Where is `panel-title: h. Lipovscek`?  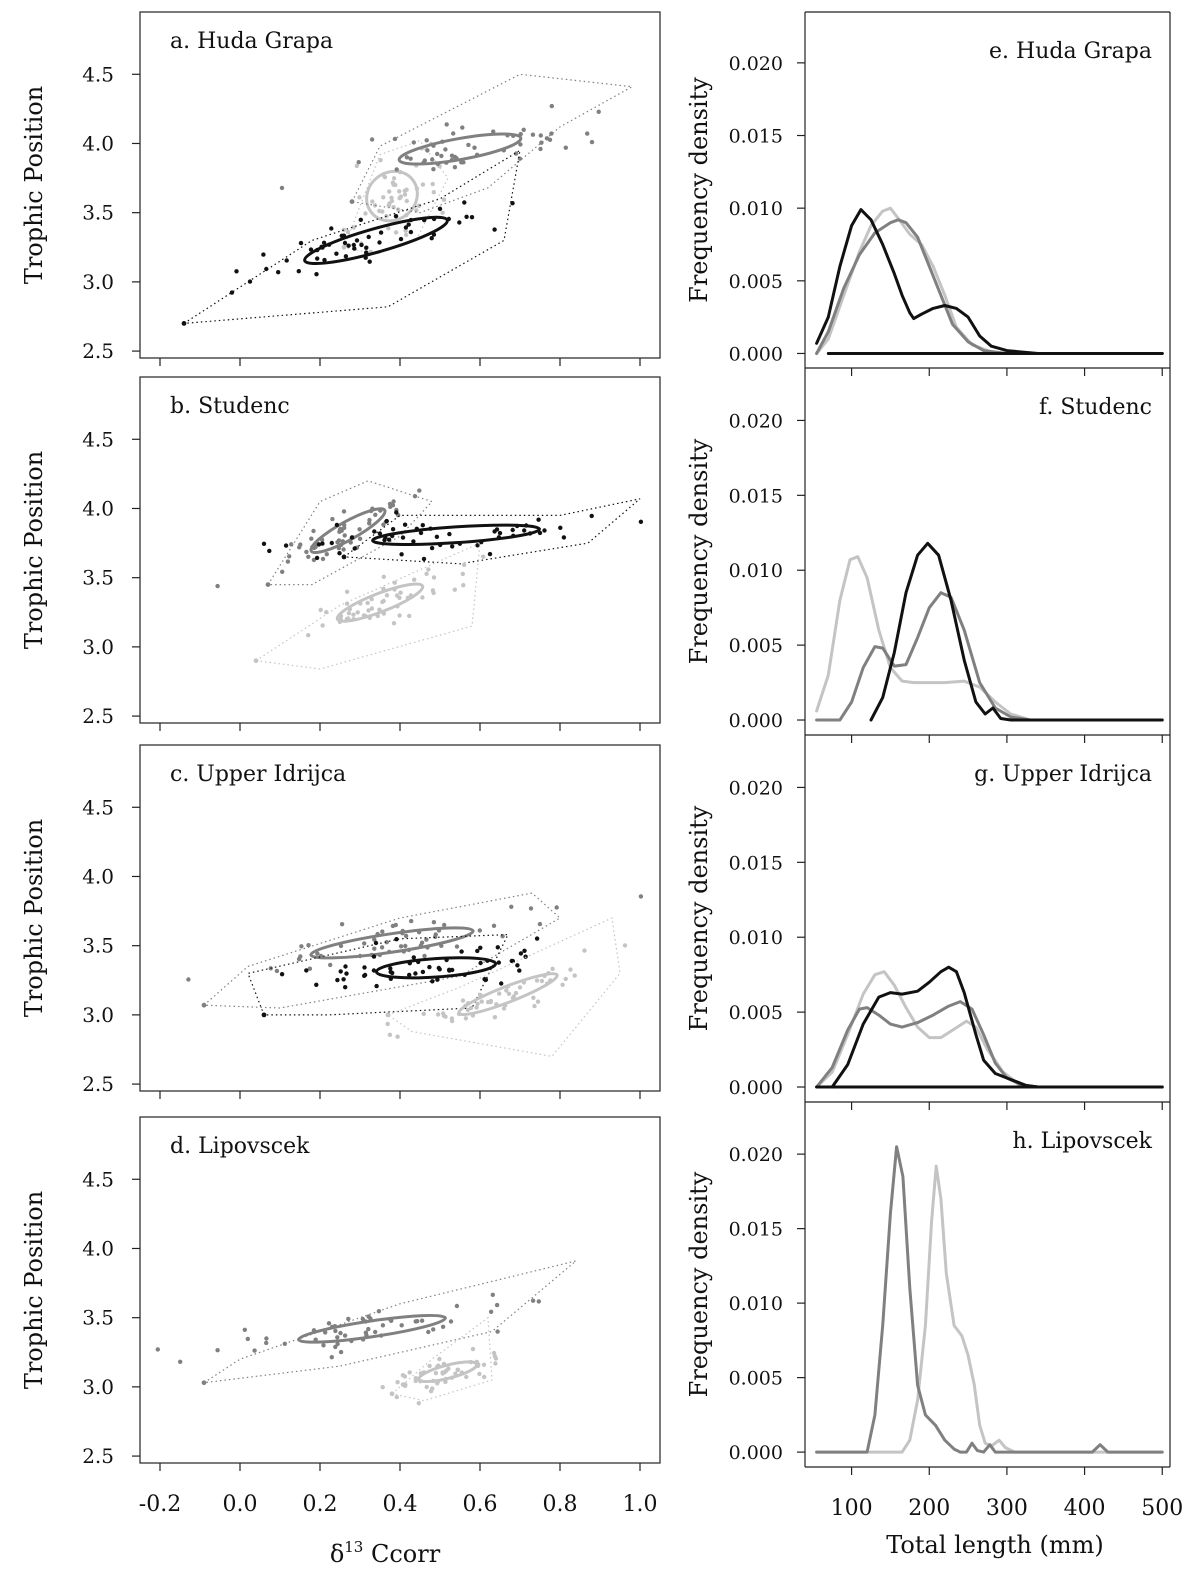
panel-title: h. Lipovscek is located at coordinates (1082, 1141).